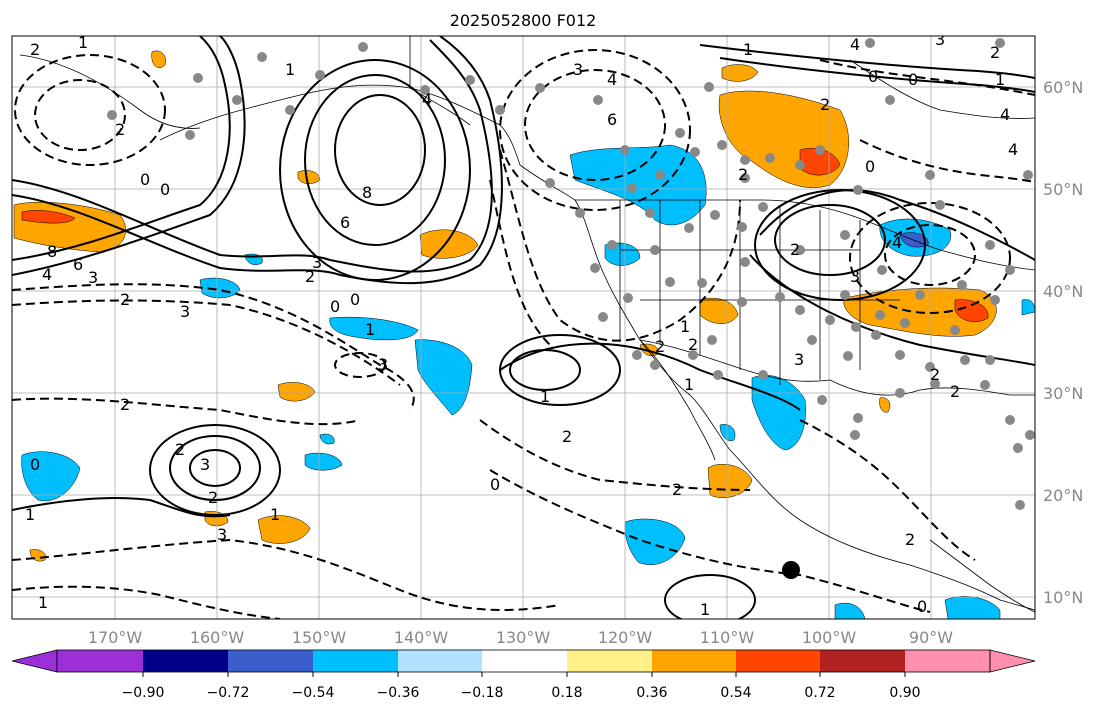  Describe the element at coordinates (904, 693) in the screenshot. I see `colorbar-tick-label: 0.90` at that location.